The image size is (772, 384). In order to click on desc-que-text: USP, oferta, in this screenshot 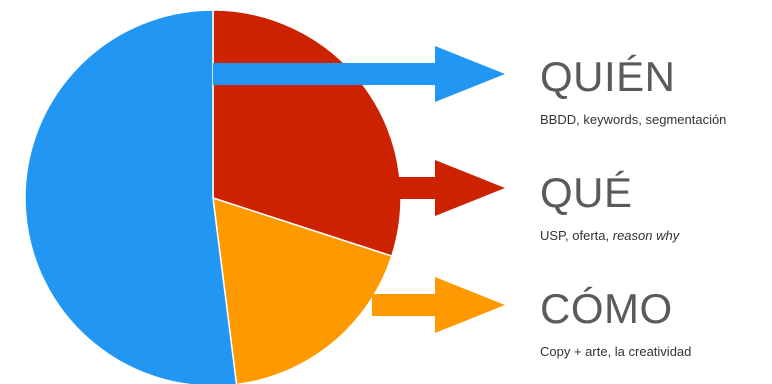, I will do `click(576, 235)`.